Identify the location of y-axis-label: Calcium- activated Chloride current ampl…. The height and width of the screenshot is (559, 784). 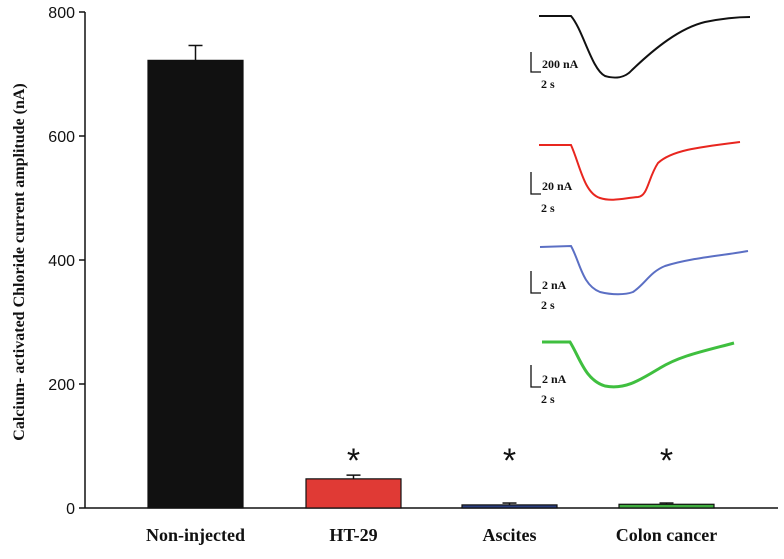
(19, 261).